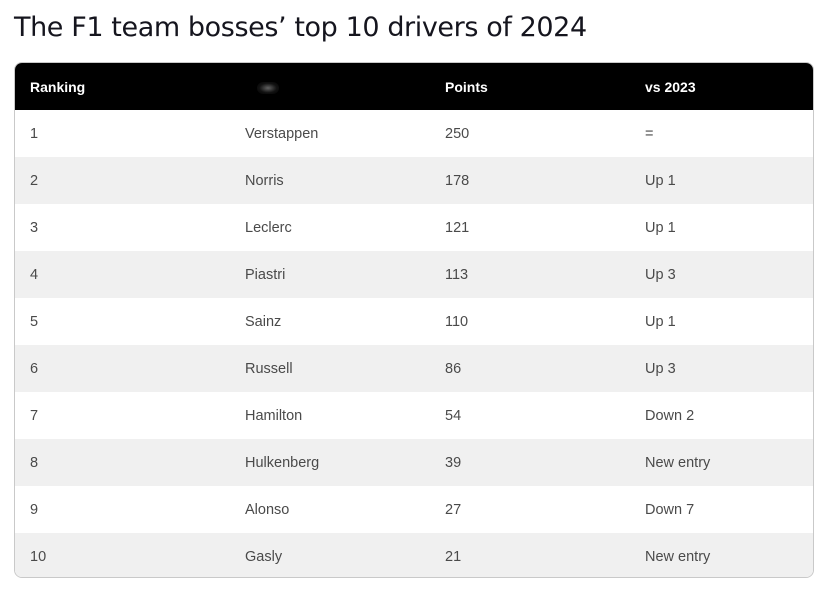 Image resolution: width=834 pixels, height=600 pixels. What do you see at coordinates (269, 368) in the screenshot?
I see `cell-driver: Russell` at bounding box center [269, 368].